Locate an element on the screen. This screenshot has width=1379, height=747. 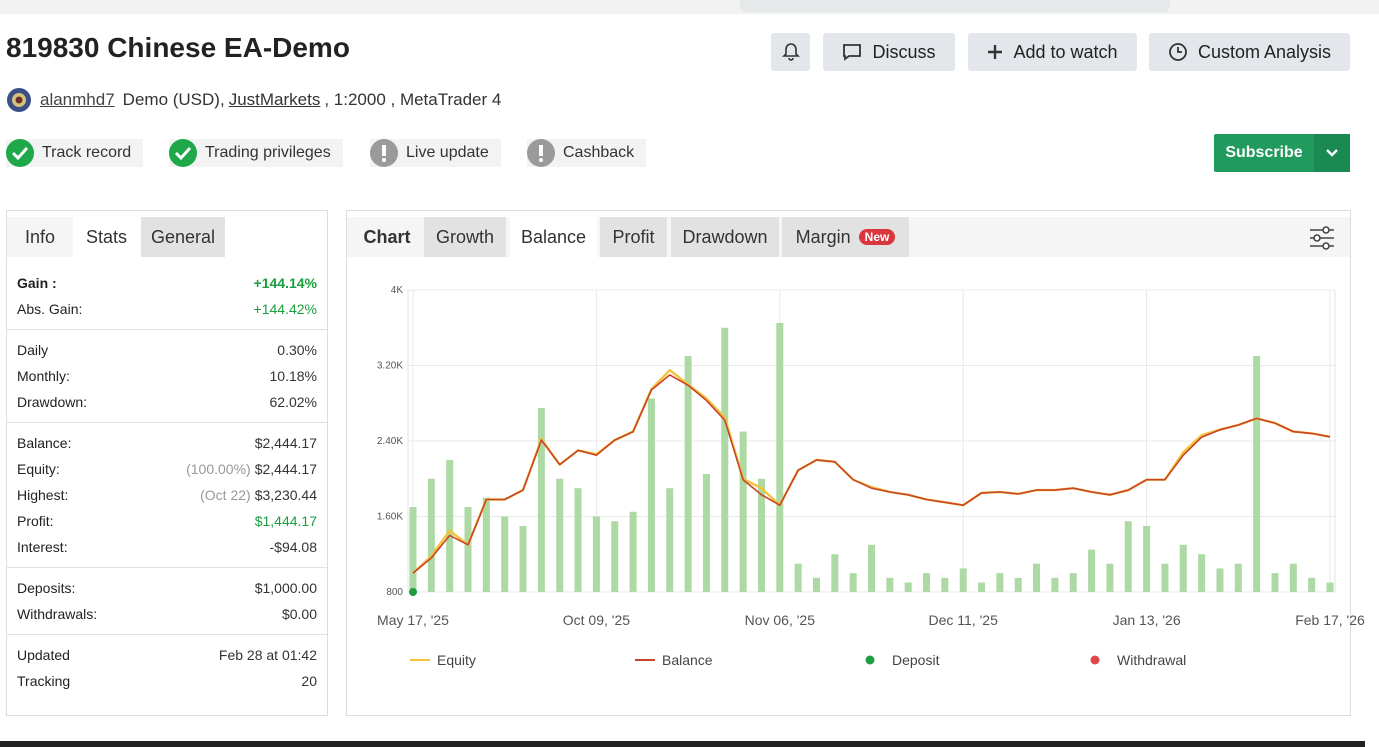
stats-row: Drawdown: 62.02% is located at coordinates (167, 402).